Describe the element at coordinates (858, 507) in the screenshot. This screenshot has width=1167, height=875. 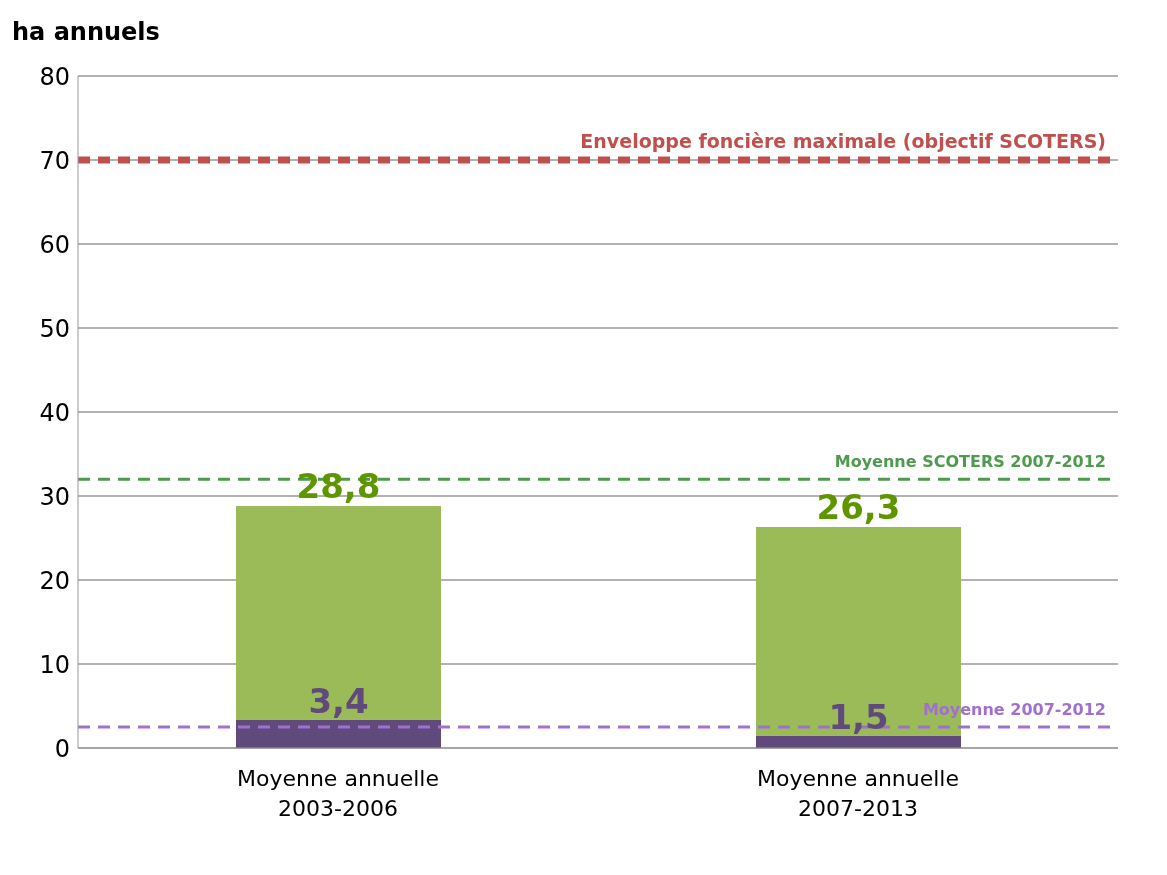
I see `total-label: 26,3` at that location.